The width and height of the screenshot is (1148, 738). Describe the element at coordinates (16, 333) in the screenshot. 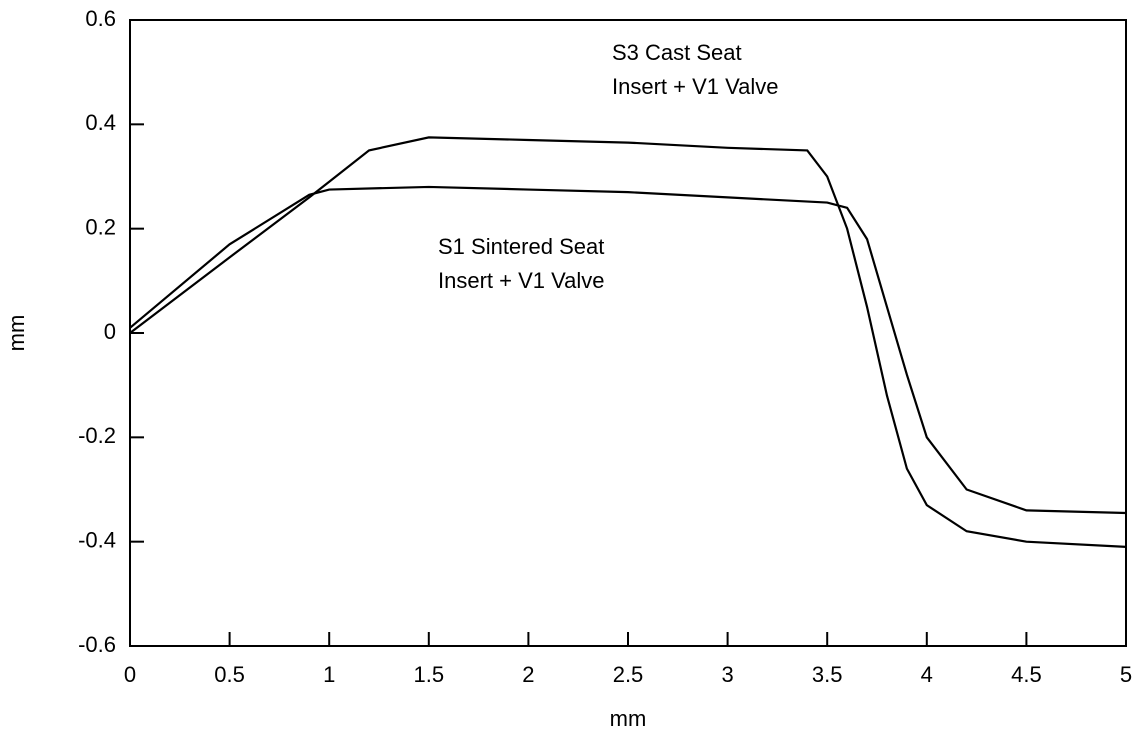

I see `y-axis-label: mm` at that location.